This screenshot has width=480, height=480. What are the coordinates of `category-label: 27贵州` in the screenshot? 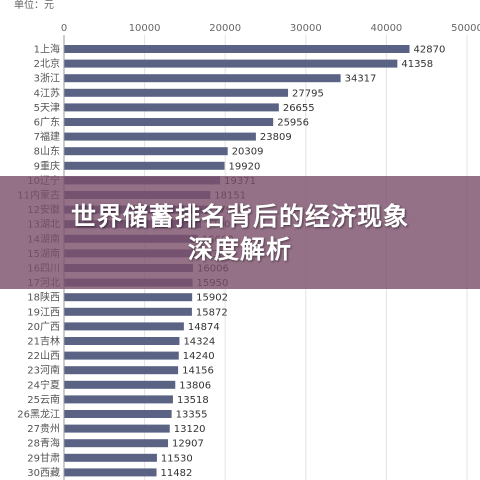 It's located at (43, 428).